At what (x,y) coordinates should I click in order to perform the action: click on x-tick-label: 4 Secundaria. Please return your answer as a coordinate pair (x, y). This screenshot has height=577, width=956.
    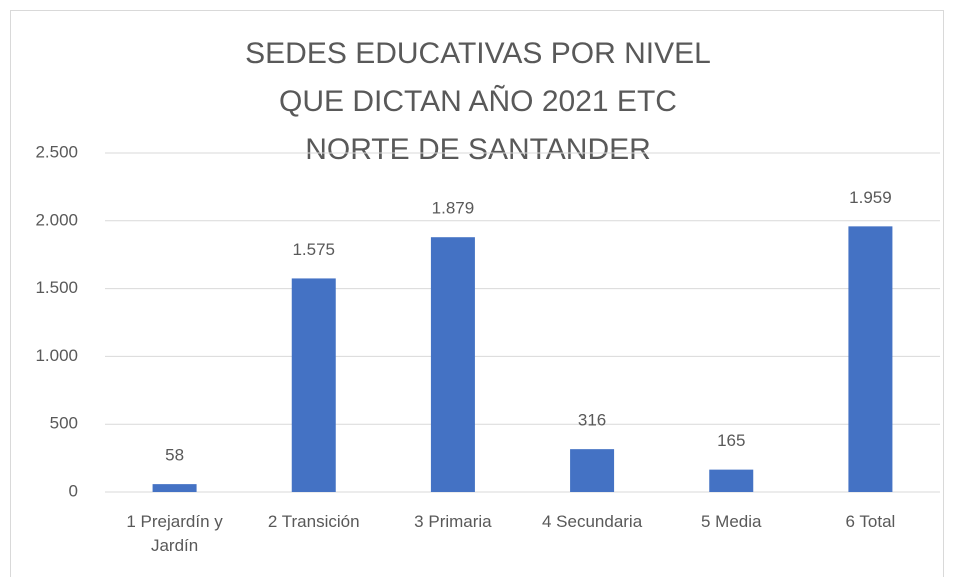
    Looking at the image, I should click on (592, 521).